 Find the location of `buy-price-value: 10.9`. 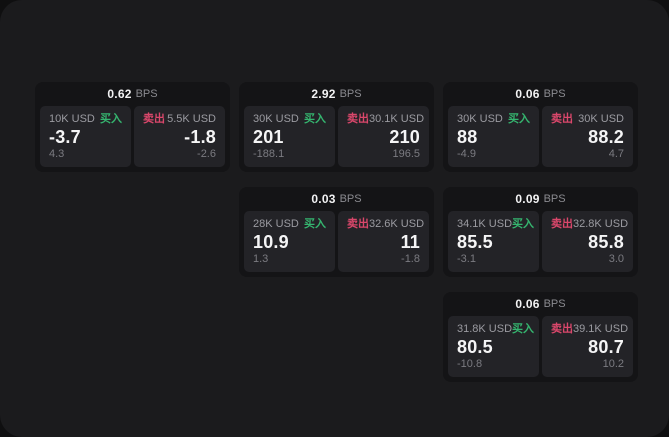

buy-price-value: 10.9 is located at coordinates (271, 242).